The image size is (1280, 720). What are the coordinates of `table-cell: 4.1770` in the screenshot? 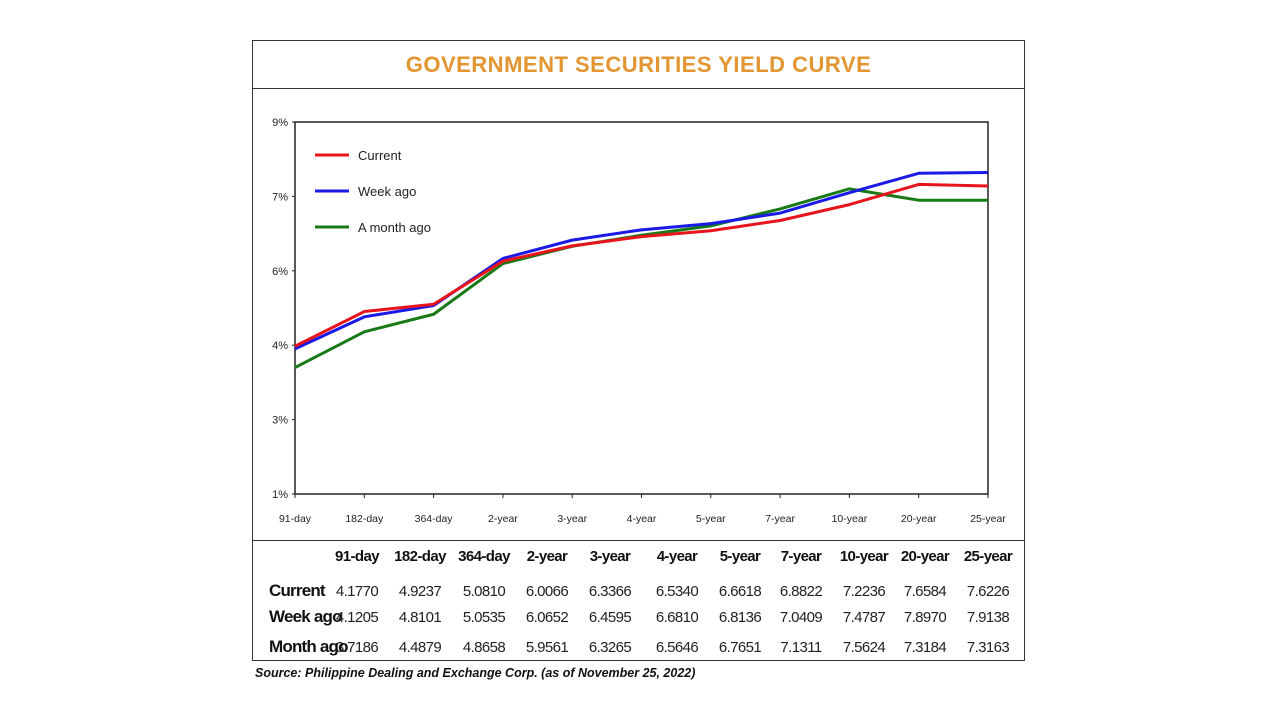 It's located at (357, 591).